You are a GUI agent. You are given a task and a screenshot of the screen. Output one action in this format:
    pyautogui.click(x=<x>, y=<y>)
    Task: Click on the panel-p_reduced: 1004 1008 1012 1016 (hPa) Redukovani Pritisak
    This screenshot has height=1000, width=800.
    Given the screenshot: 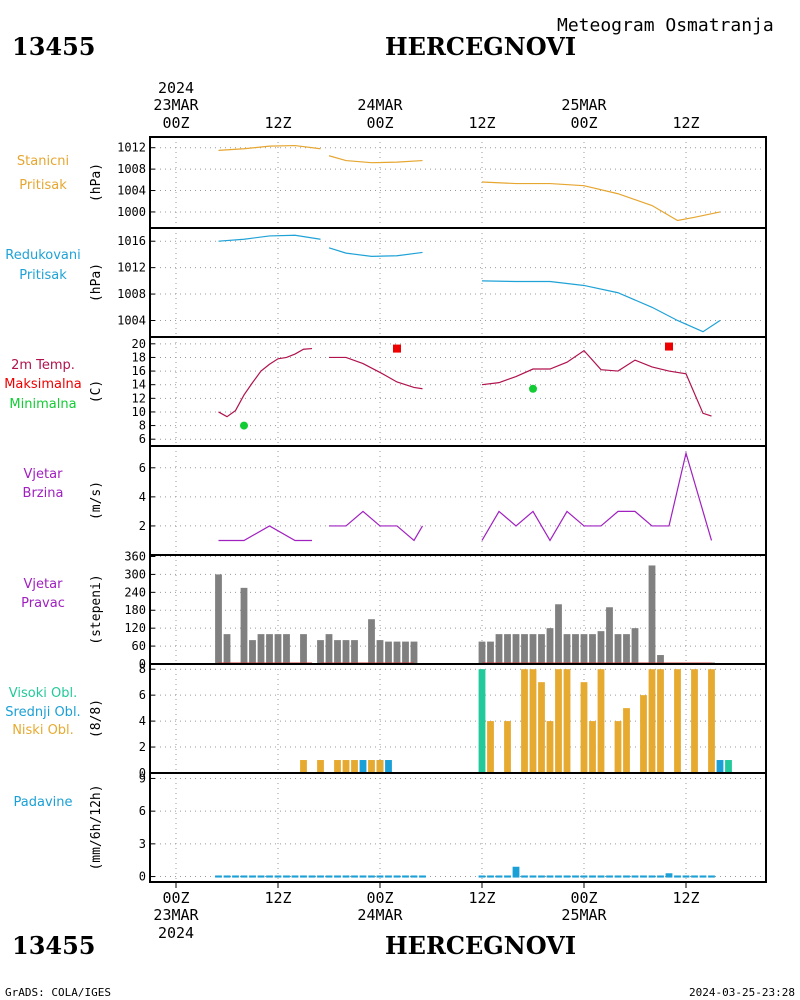 What is the action you would take?
    pyautogui.click(x=386, y=282)
    